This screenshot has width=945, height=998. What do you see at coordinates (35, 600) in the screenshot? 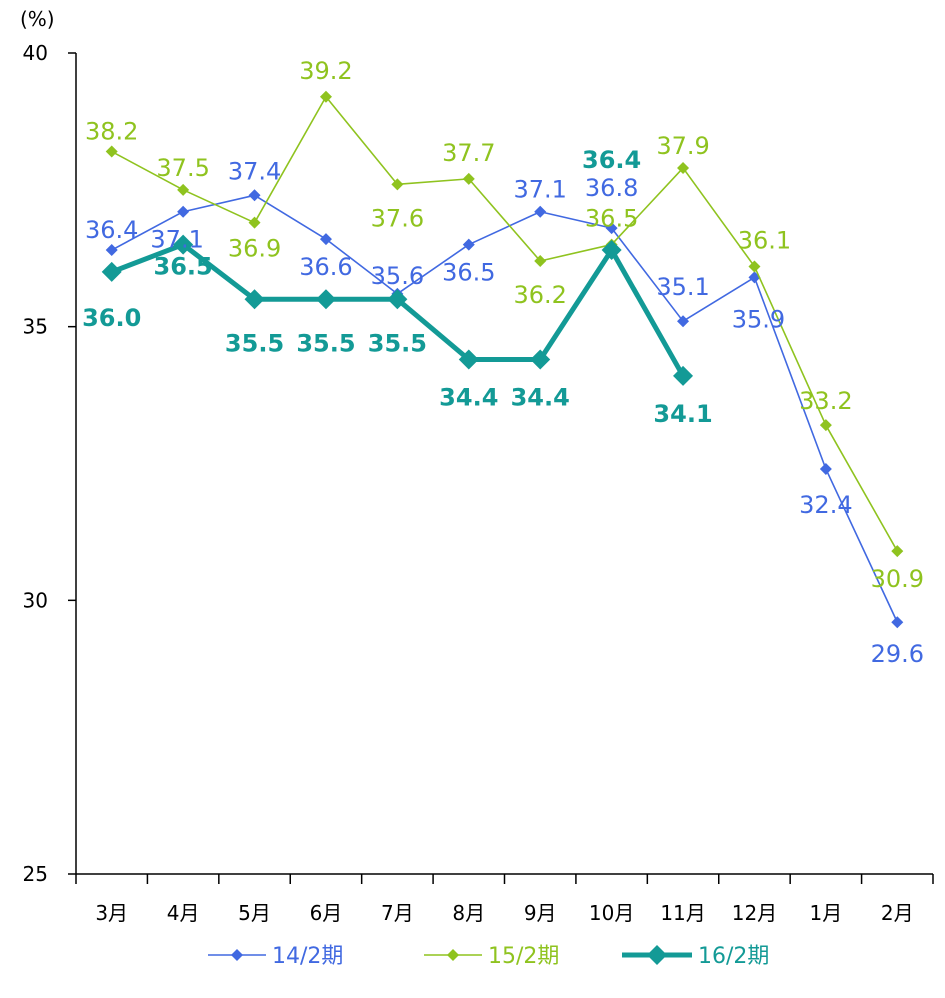
I see `y-tick-label: 30` at bounding box center [35, 600].